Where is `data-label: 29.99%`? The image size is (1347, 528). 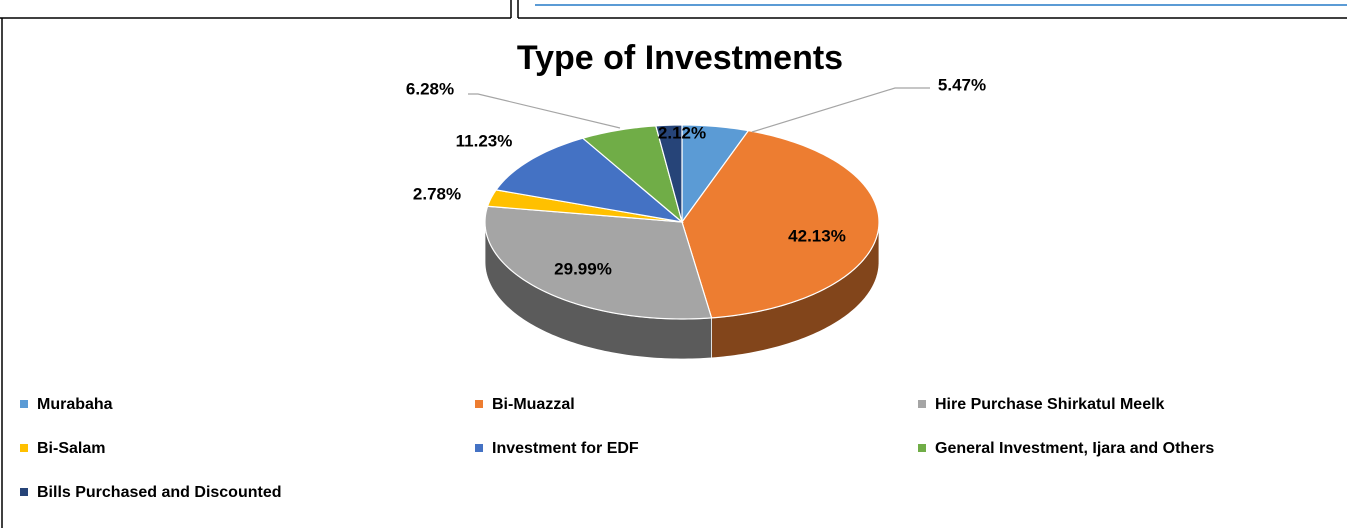
data-label: 29.99% is located at coordinates (583, 268).